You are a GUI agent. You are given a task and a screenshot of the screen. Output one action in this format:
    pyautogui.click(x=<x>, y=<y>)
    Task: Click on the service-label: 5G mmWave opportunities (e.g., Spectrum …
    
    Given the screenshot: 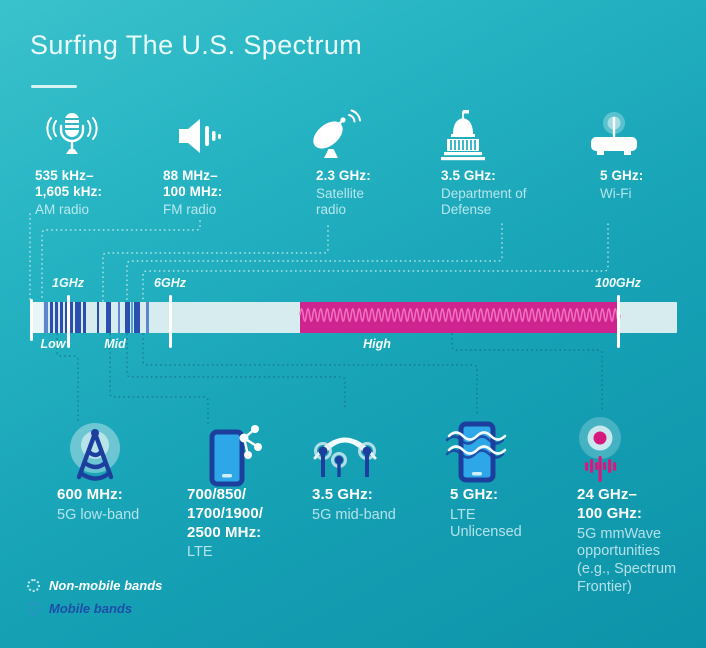 What is the action you would take?
    pyautogui.click(x=627, y=560)
    